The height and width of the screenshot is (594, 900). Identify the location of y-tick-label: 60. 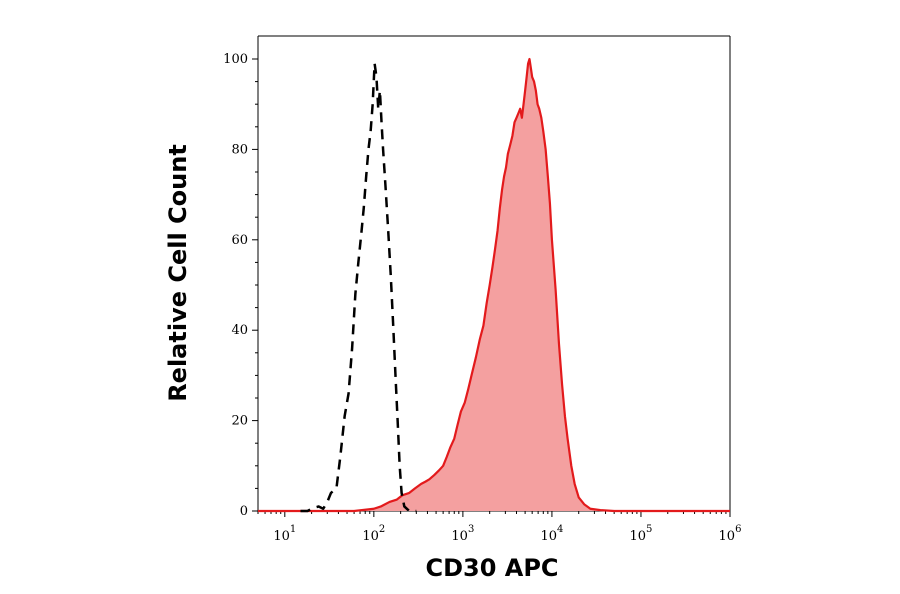
(239, 240).